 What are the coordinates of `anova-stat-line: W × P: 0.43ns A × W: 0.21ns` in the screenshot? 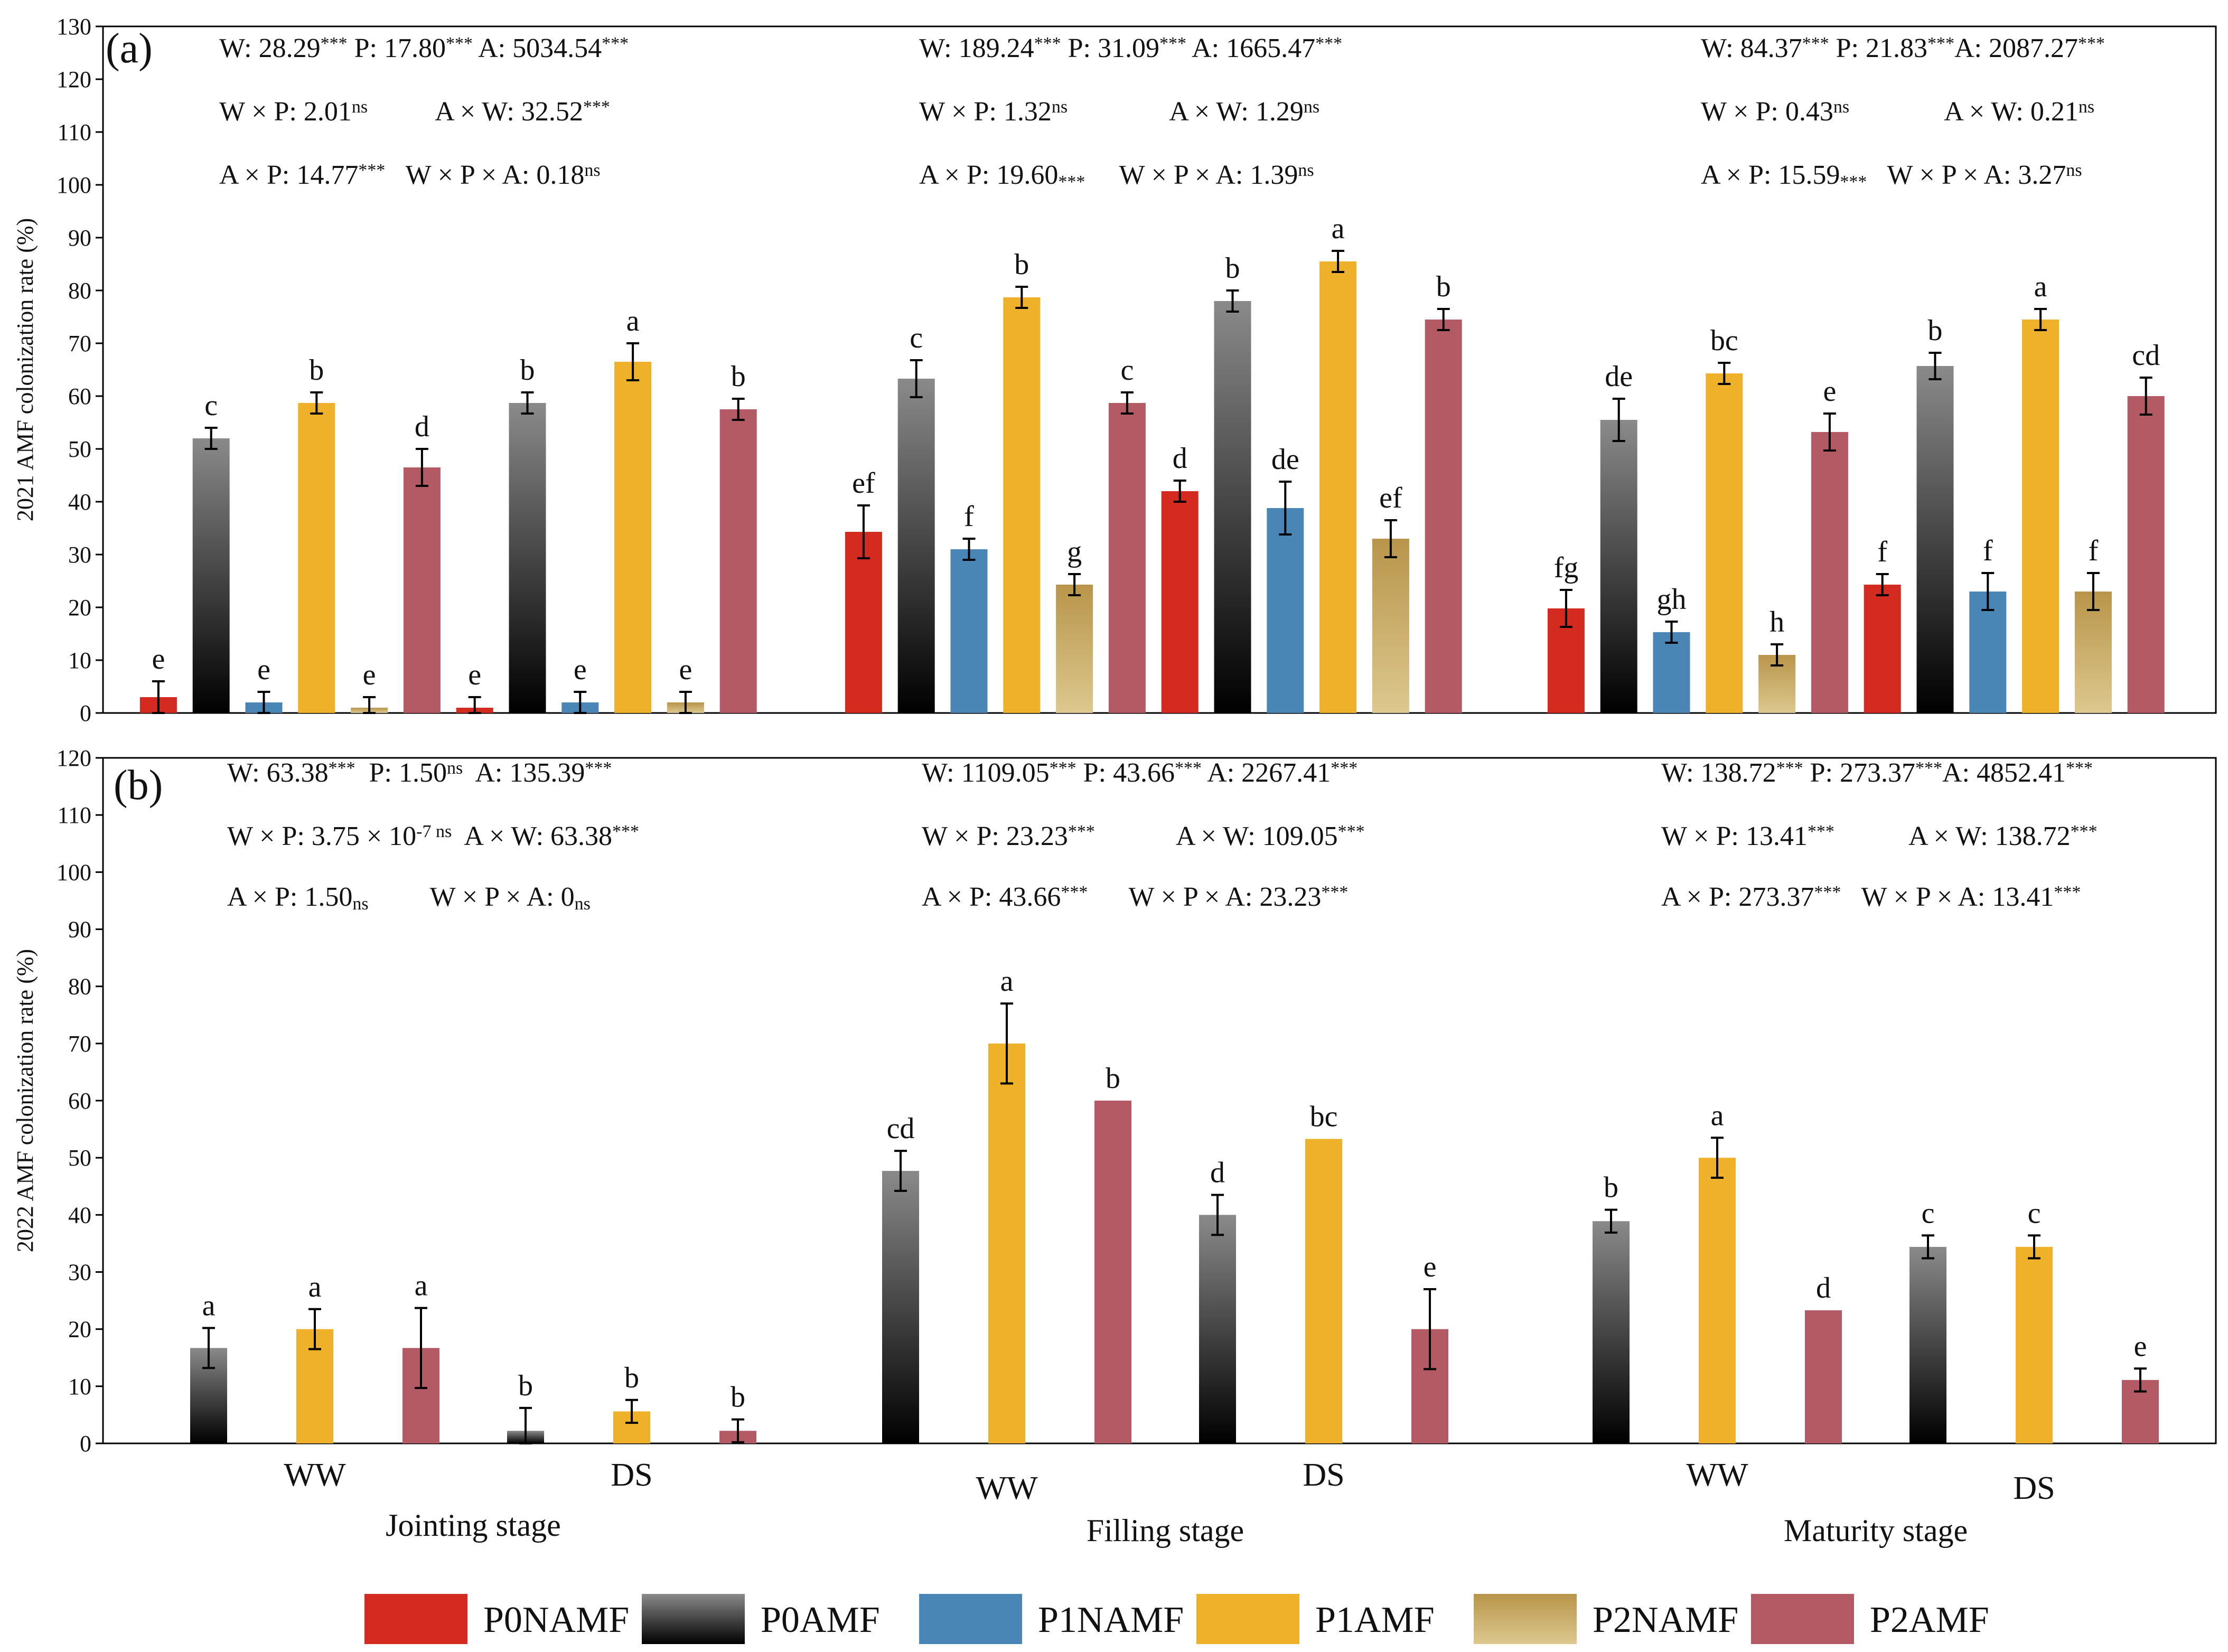 It's located at (1897, 112).